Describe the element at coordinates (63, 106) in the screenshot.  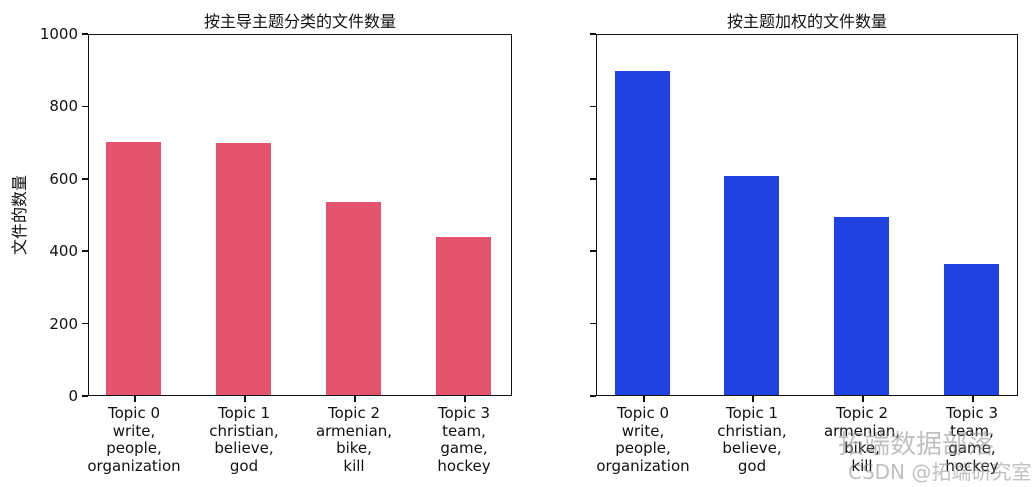
I see `y-tick-label: 800` at that location.